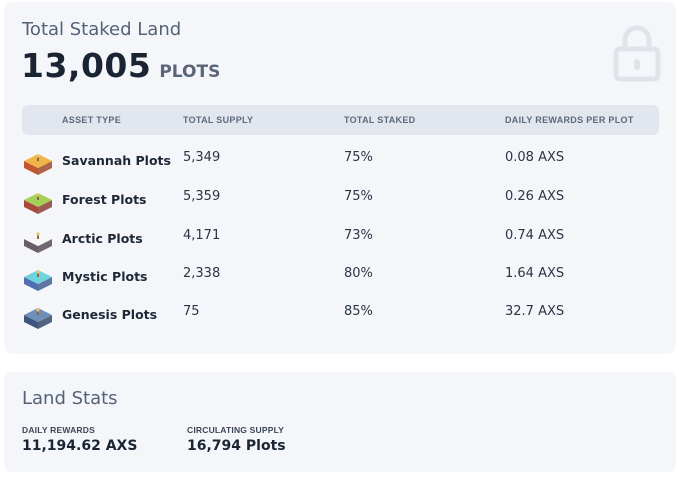 Image resolution: width=679 pixels, height=477 pixels. I want to click on plot-supply: 5,359, so click(202, 196).